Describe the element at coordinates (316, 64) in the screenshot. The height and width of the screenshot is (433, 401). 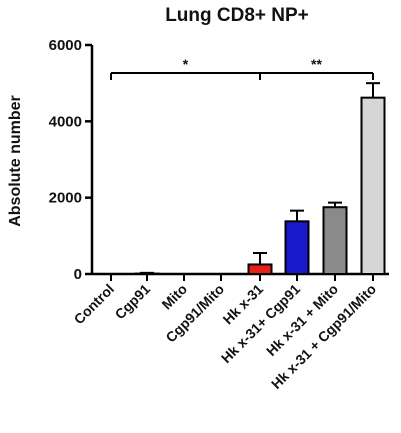
I see `significance-label: **` at that location.